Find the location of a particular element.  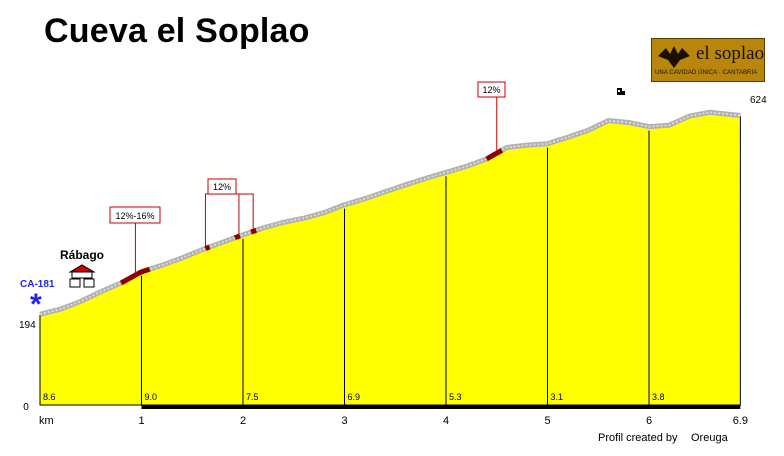

x-tick-label: 5 is located at coordinates (547, 421).